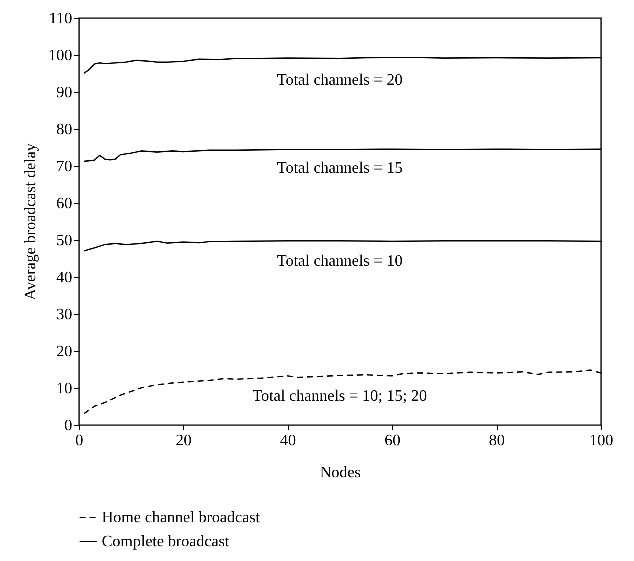  I want to click on y-tick-label: 100, so click(60, 56).